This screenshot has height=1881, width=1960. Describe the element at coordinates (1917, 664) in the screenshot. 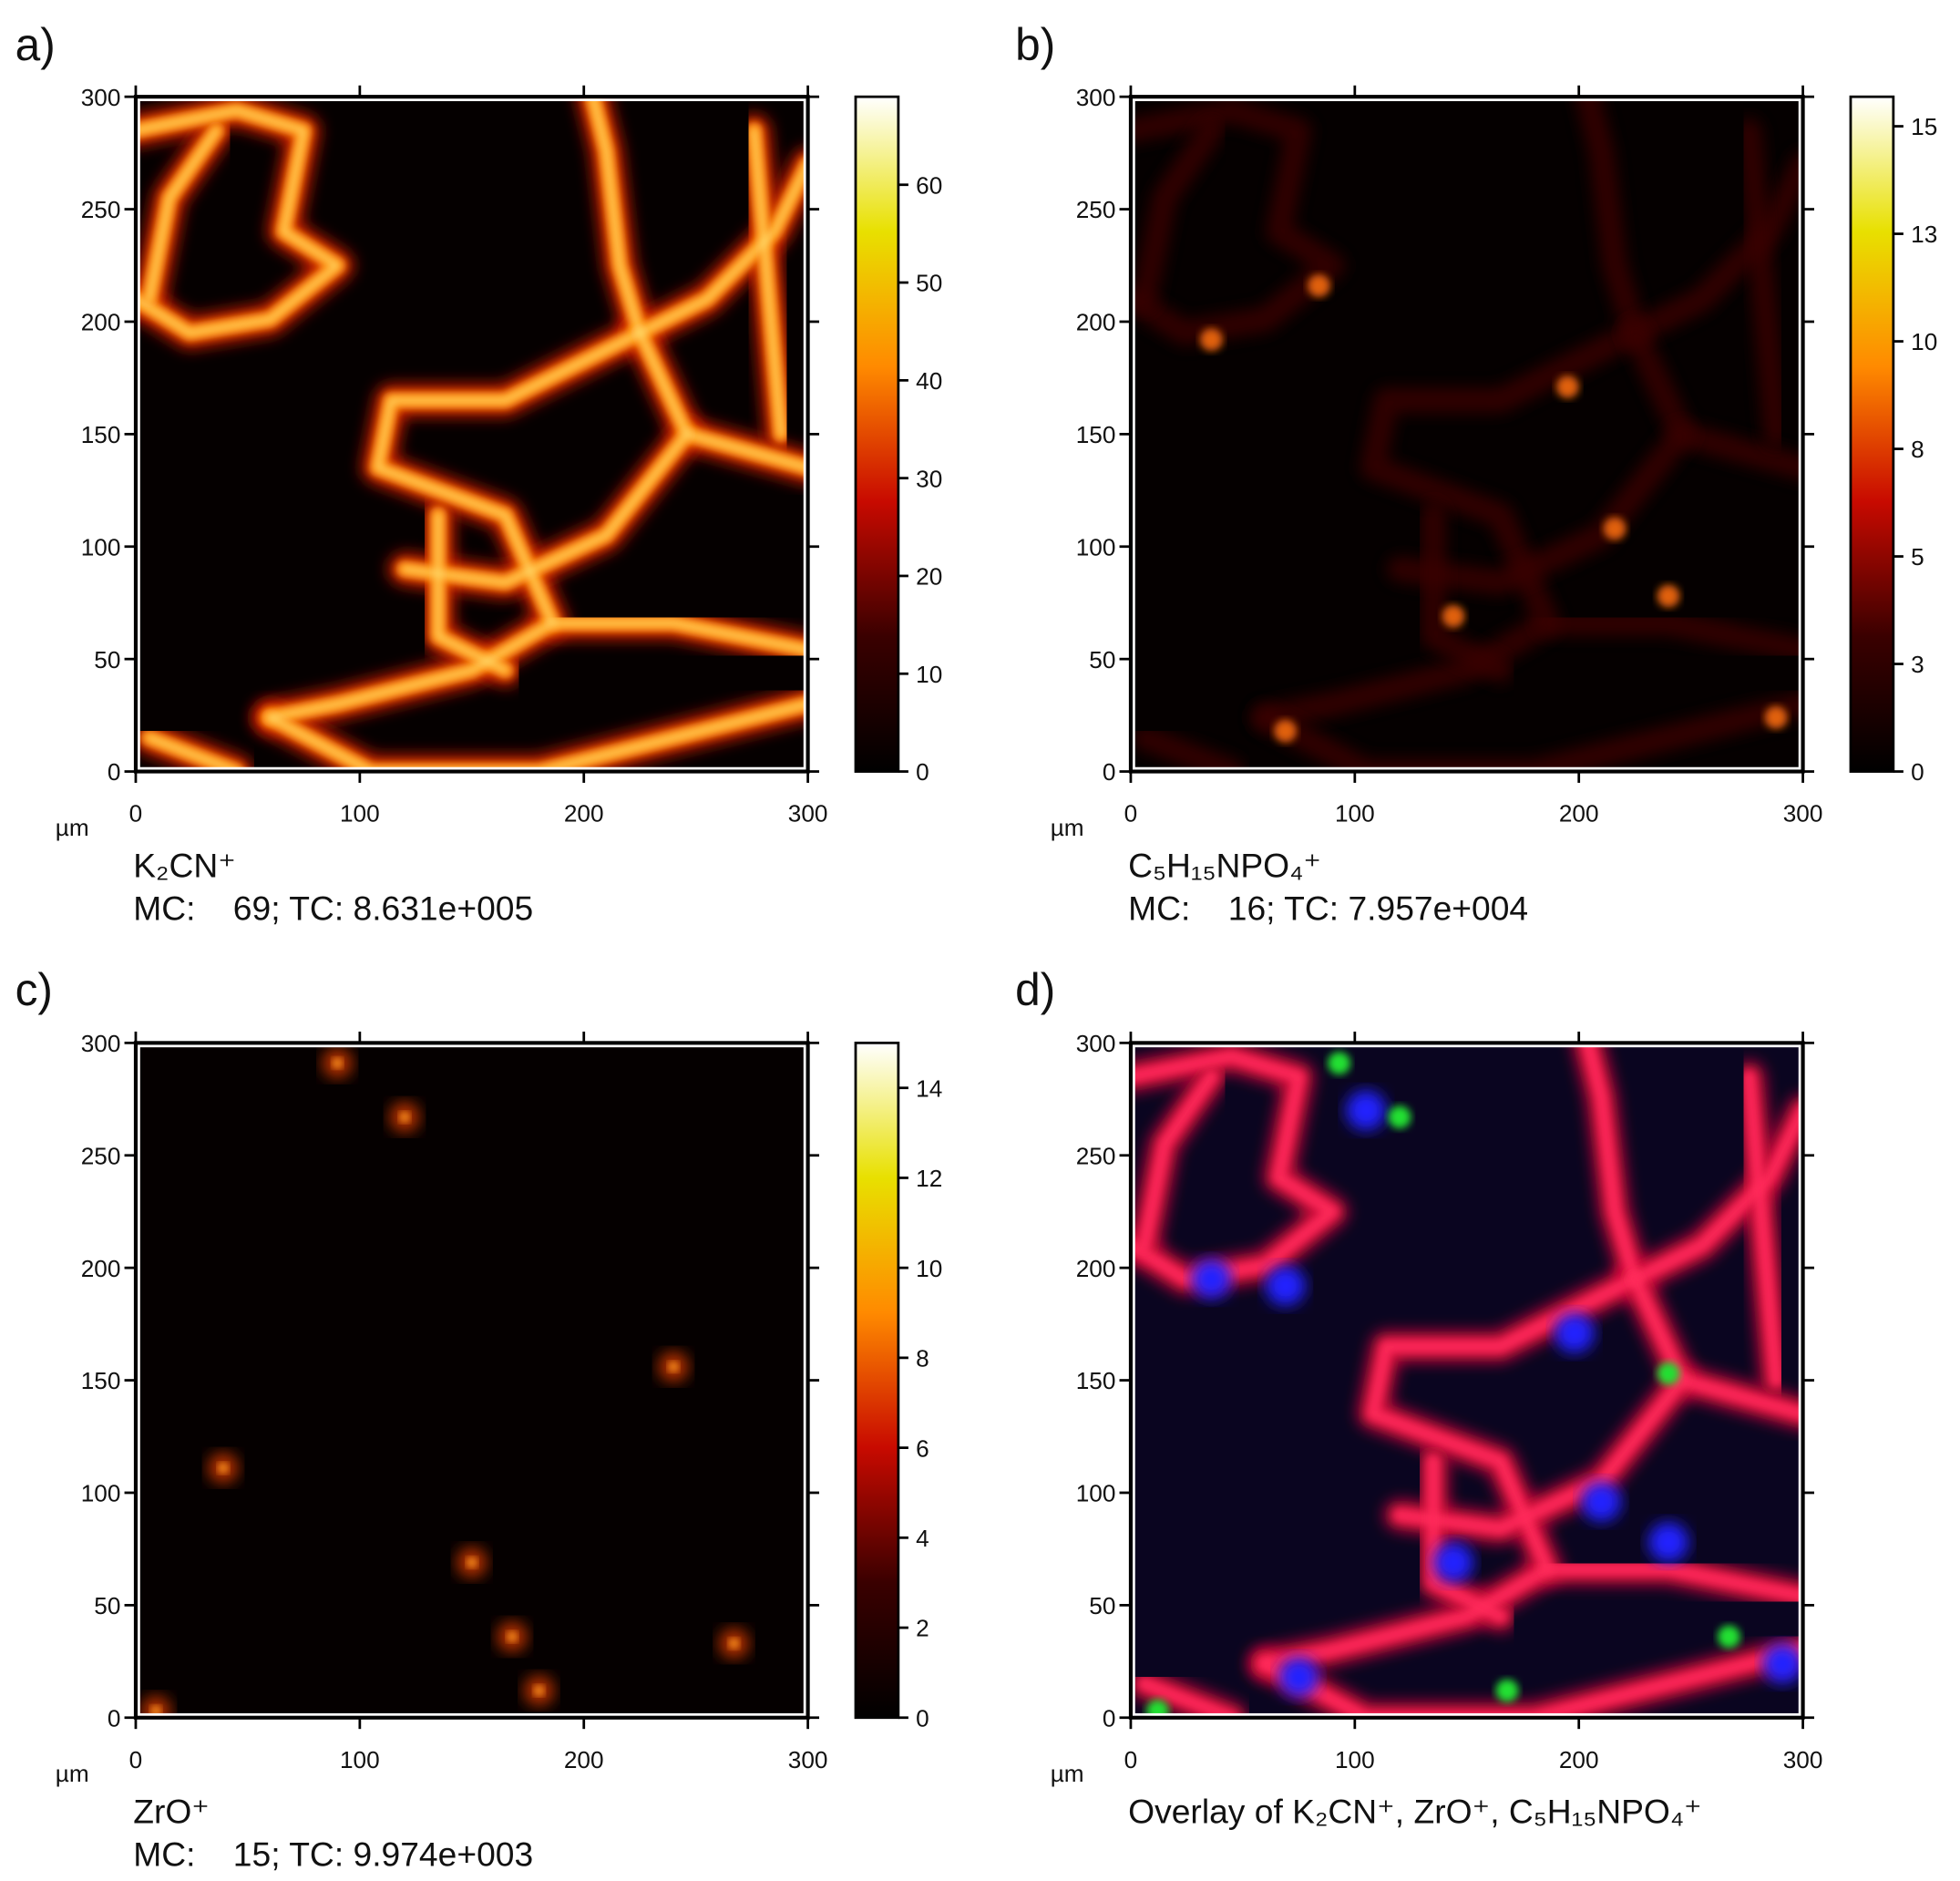

I see `colorbar-tick-label: 3` at that location.